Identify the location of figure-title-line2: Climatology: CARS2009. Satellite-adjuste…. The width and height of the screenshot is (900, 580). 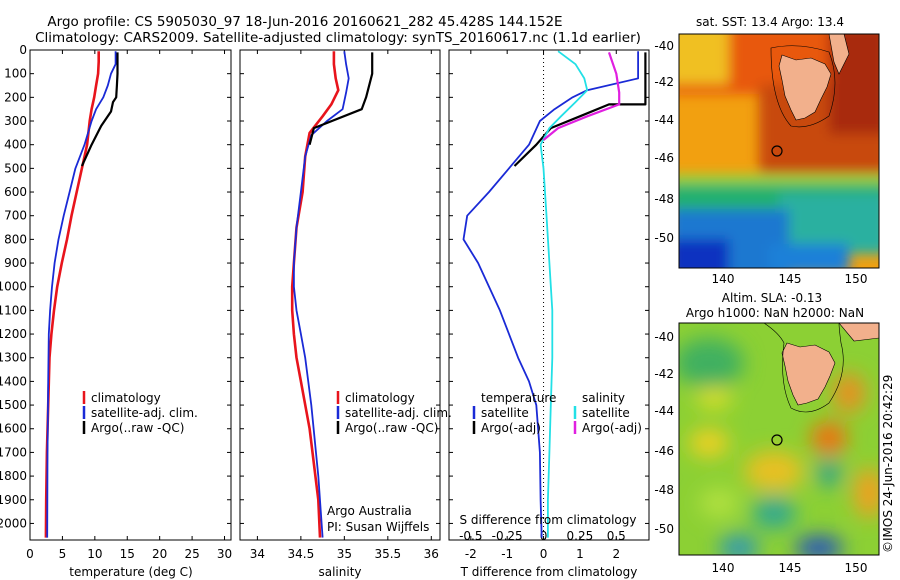
(338, 38).